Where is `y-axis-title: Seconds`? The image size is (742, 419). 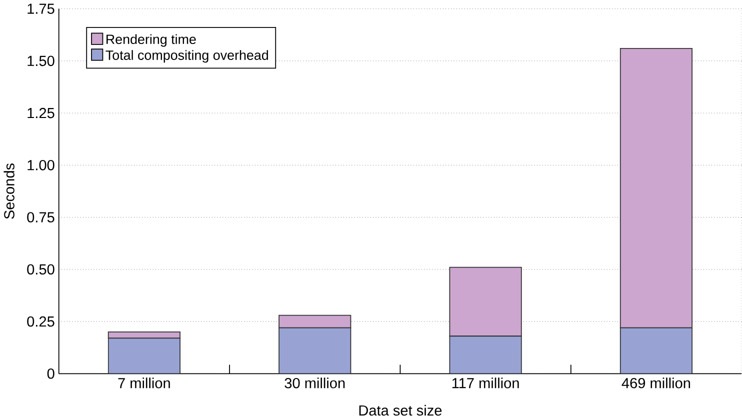
y-axis-title: Seconds is located at coordinates (9, 191).